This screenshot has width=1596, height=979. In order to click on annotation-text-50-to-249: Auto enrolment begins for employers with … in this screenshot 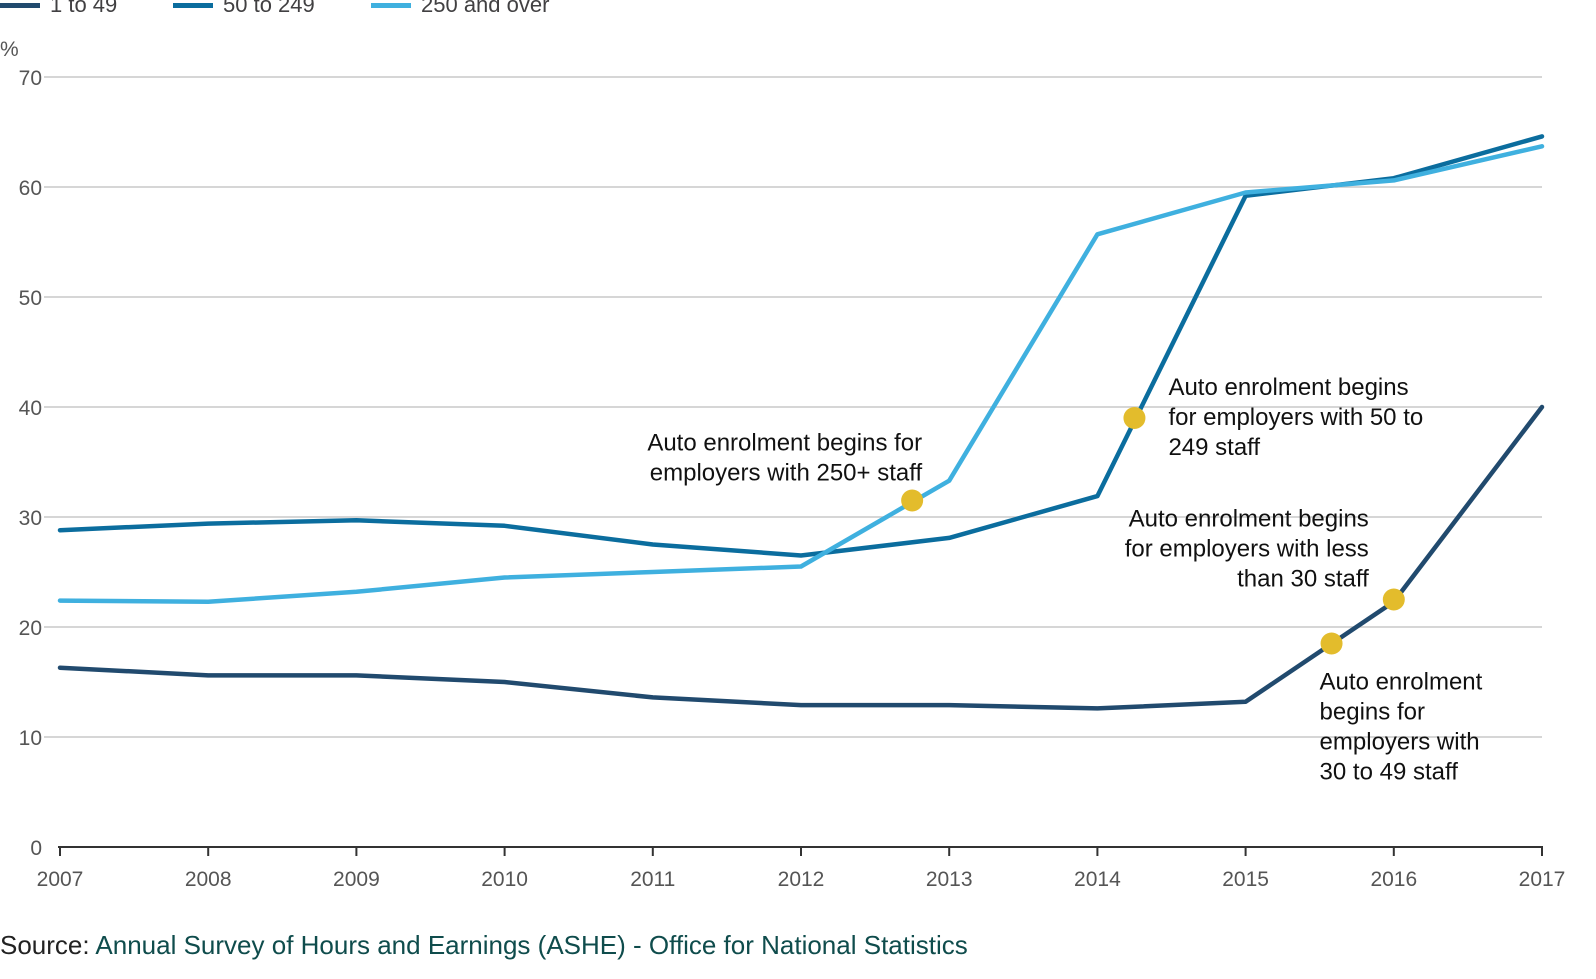, I will do `click(1295, 417)`.